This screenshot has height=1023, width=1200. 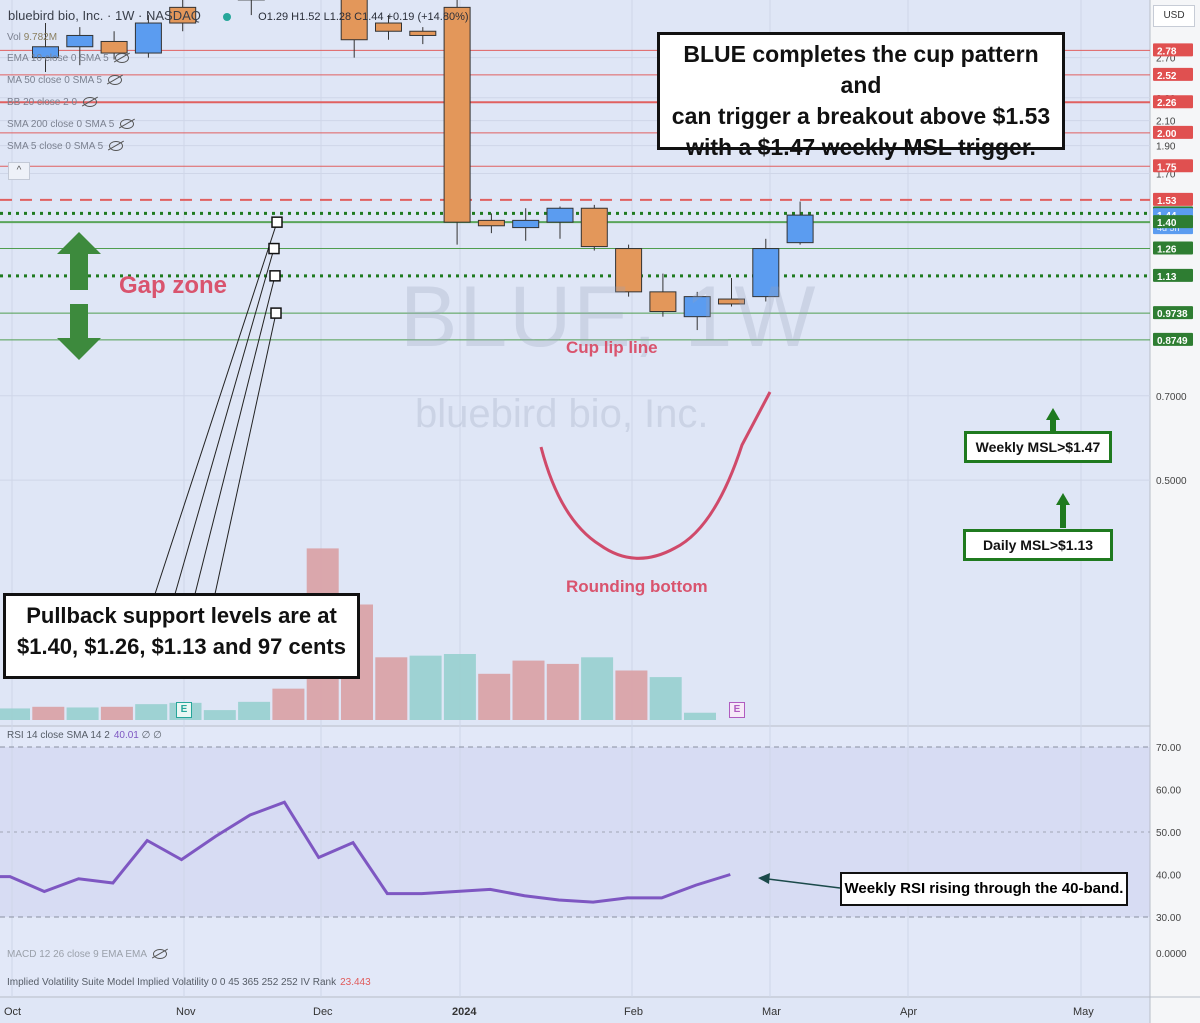 What do you see at coordinates (764, 878) in the screenshot?
I see `rsi-note-arrowhead` at bounding box center [764, 878].